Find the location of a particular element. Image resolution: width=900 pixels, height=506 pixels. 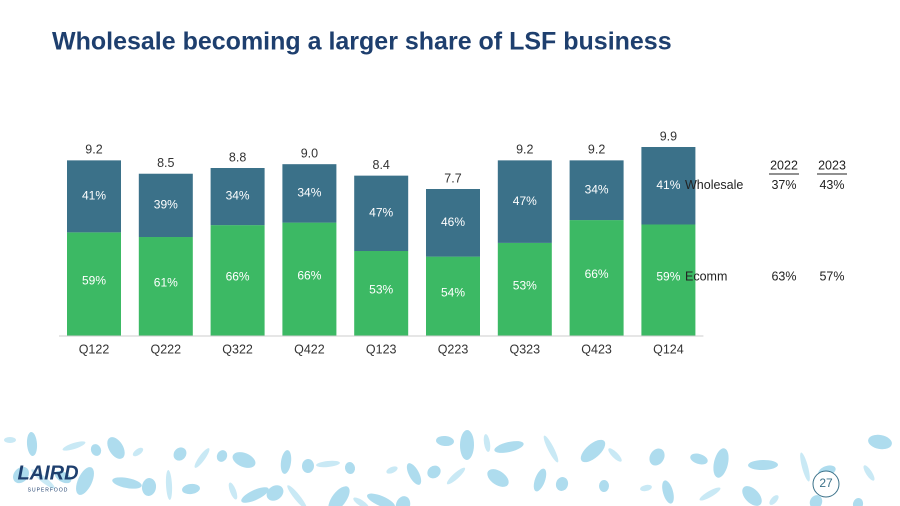

x-tick-label: Q223 is located at coordinates (453, 349).